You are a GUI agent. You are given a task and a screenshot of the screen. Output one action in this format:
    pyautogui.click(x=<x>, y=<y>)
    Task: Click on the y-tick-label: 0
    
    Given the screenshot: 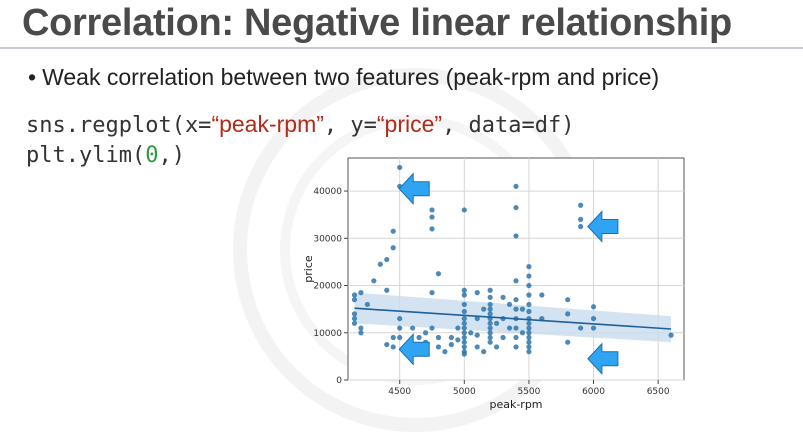 What is the action you would take?
    pyautogui.click(x=339, y=381)
    